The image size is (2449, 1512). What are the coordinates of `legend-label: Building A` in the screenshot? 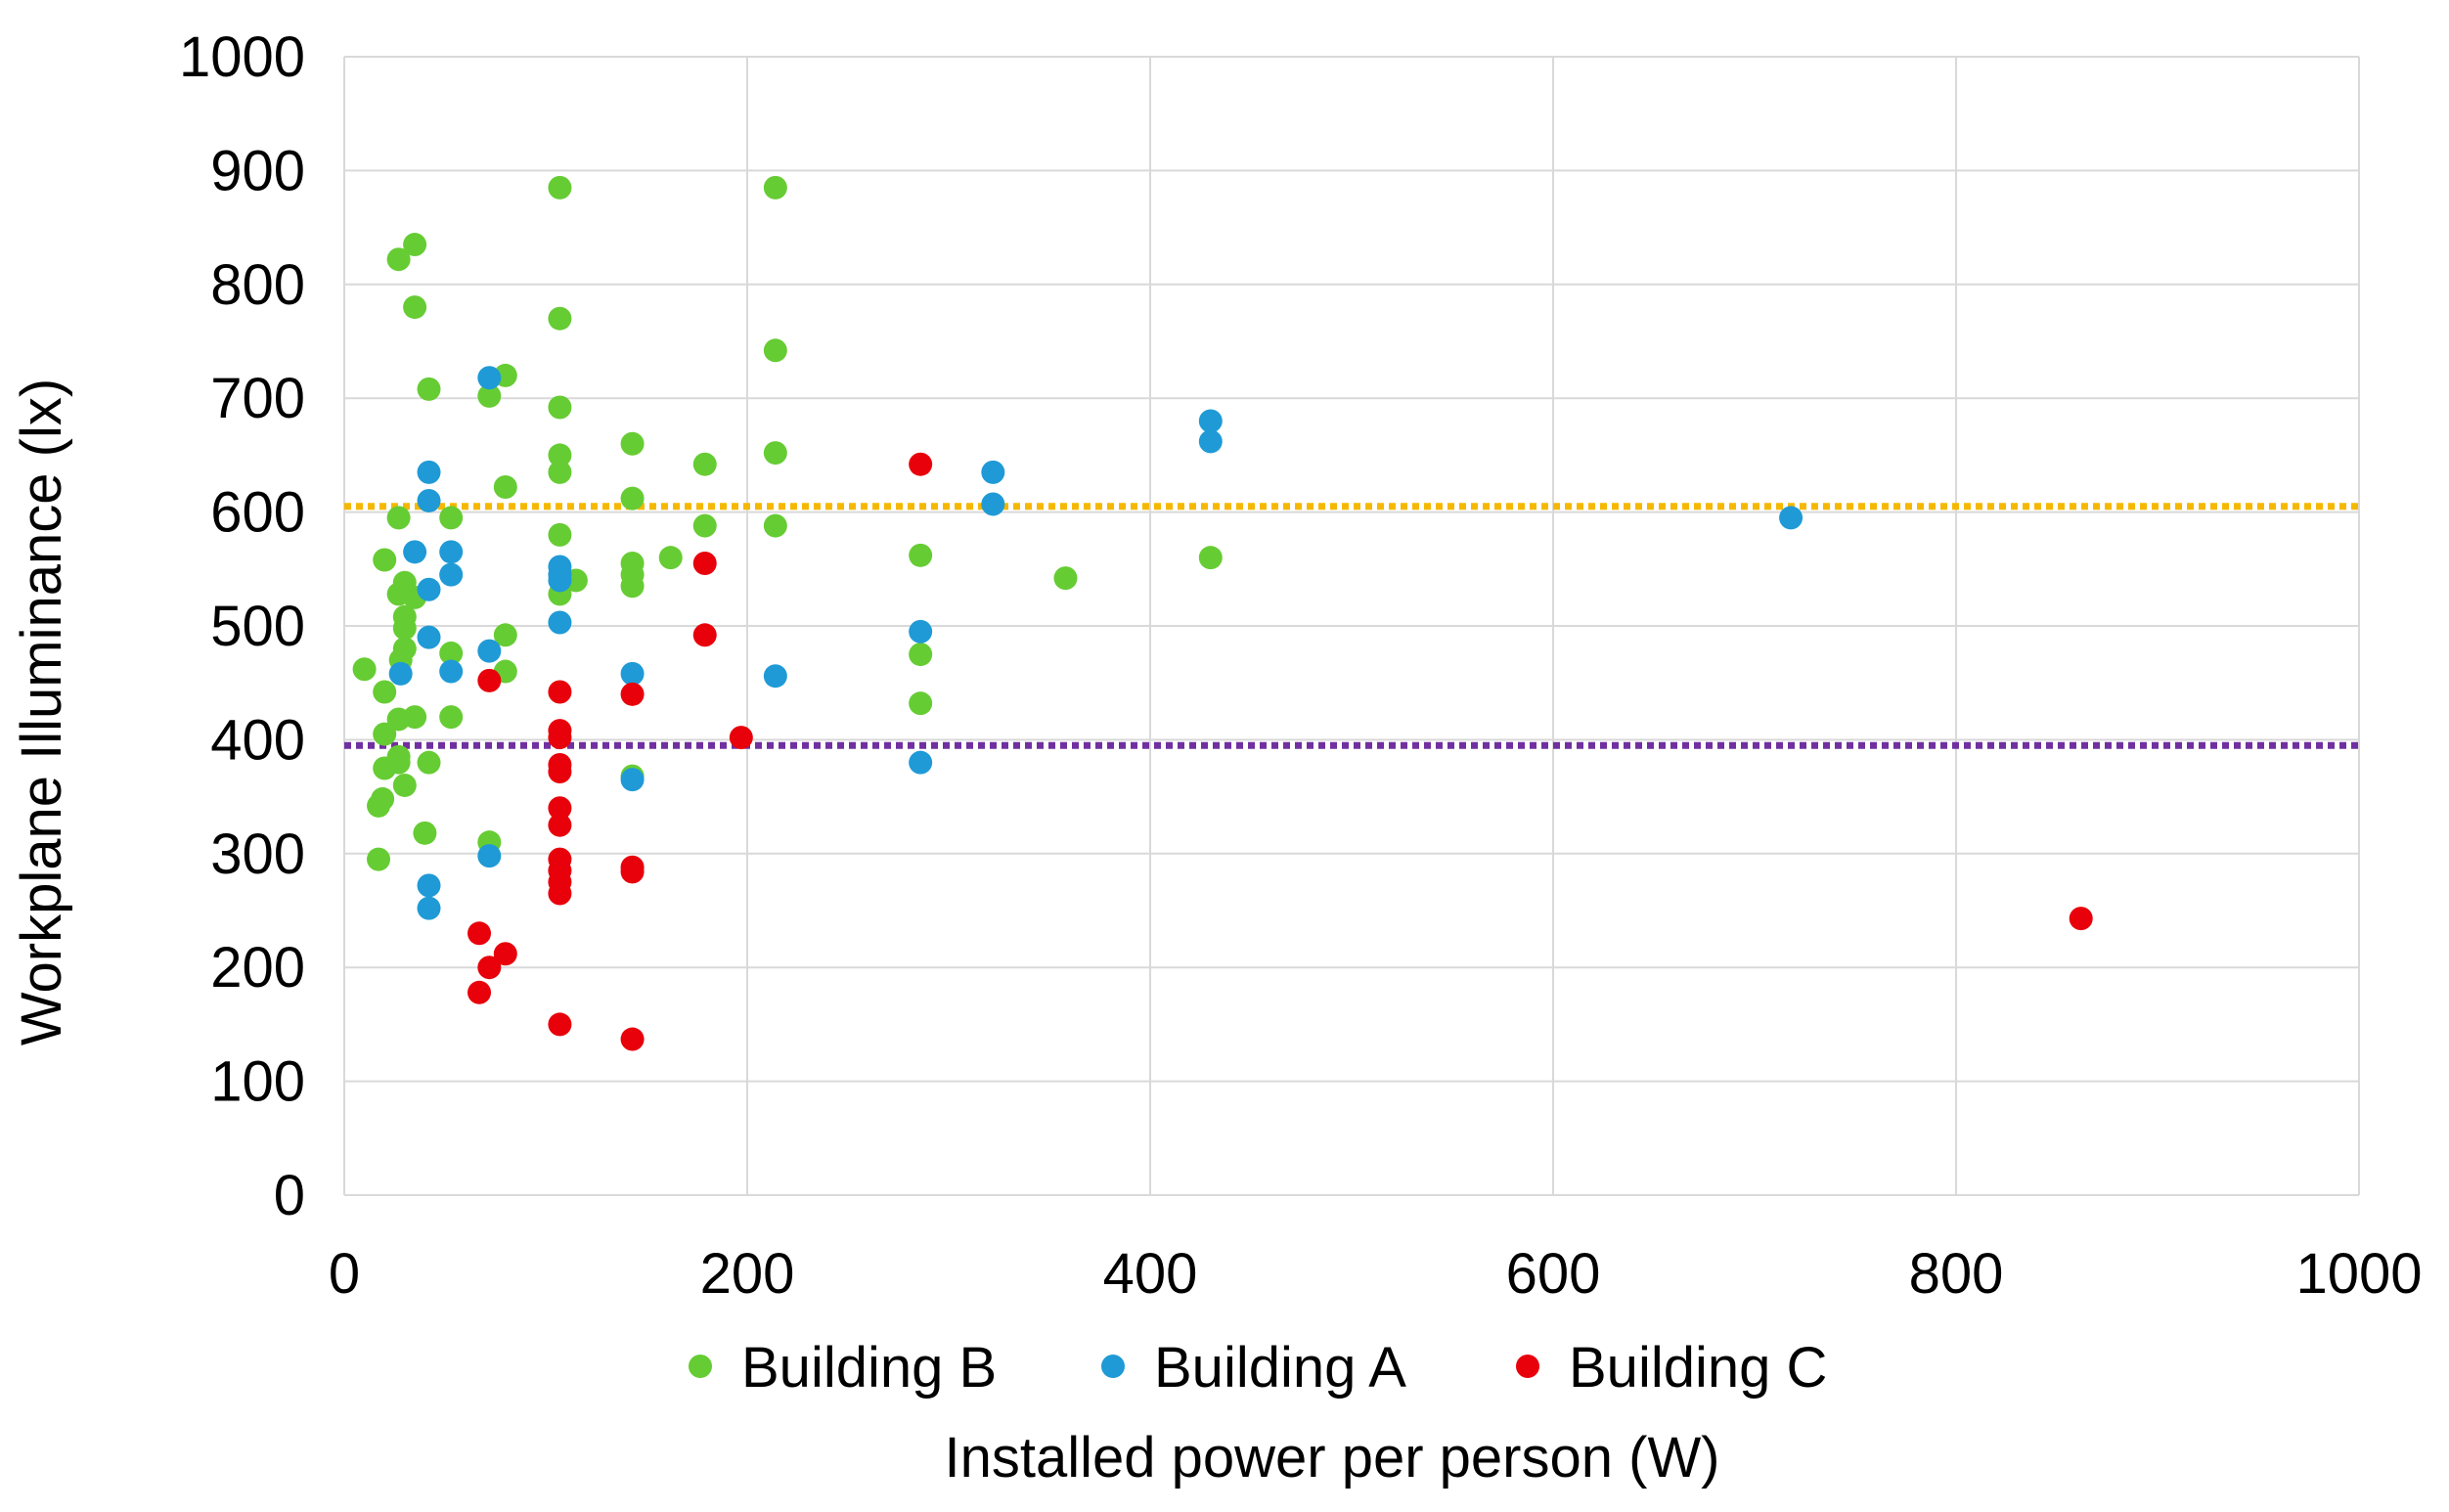 It's located at (1280, 1368).